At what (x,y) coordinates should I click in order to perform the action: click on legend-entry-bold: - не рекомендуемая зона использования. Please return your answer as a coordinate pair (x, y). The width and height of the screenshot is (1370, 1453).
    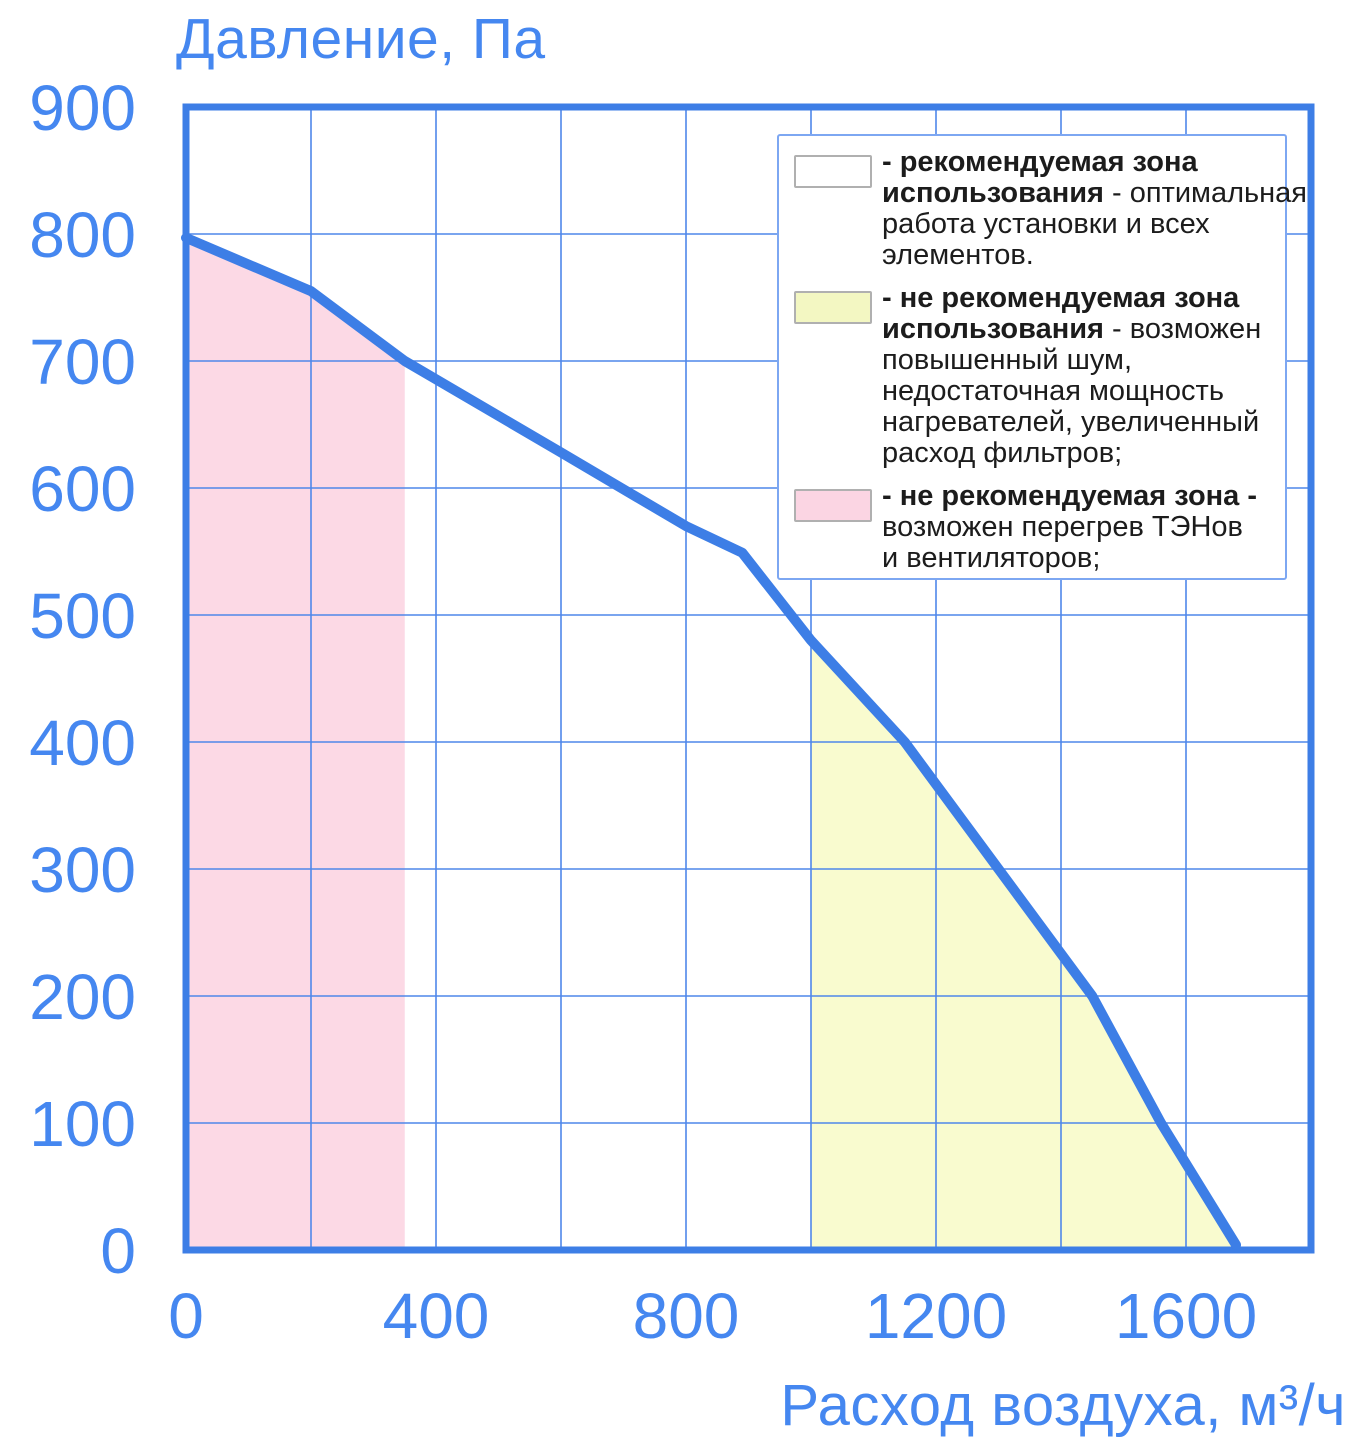
    Looking at the image, I should click on (1061, 313).